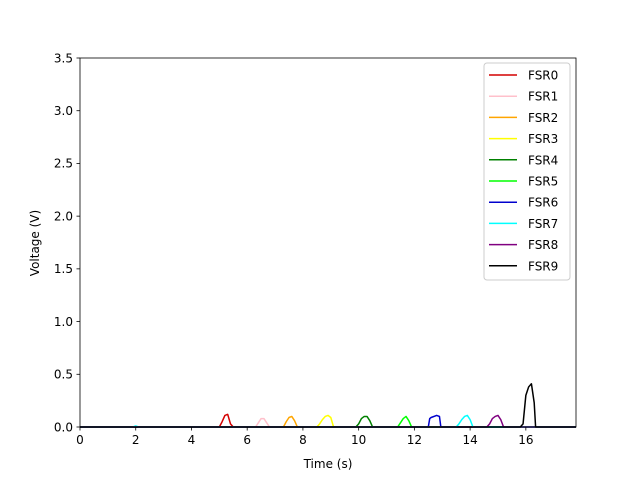 Image resolution: width=640 pixels, height=480 pixels. I want to click on legend-entry-fsr2: FSR2, so click(543, 118).